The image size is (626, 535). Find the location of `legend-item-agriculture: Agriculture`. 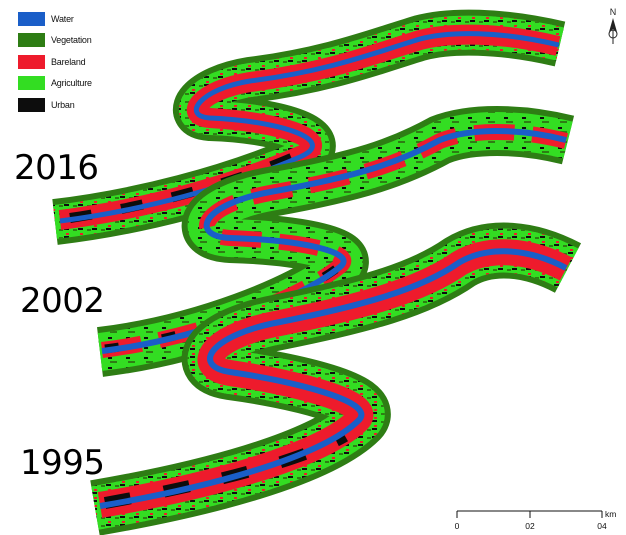

legend-item-agriculture: Agriculture is located at coordinates (55, 84).